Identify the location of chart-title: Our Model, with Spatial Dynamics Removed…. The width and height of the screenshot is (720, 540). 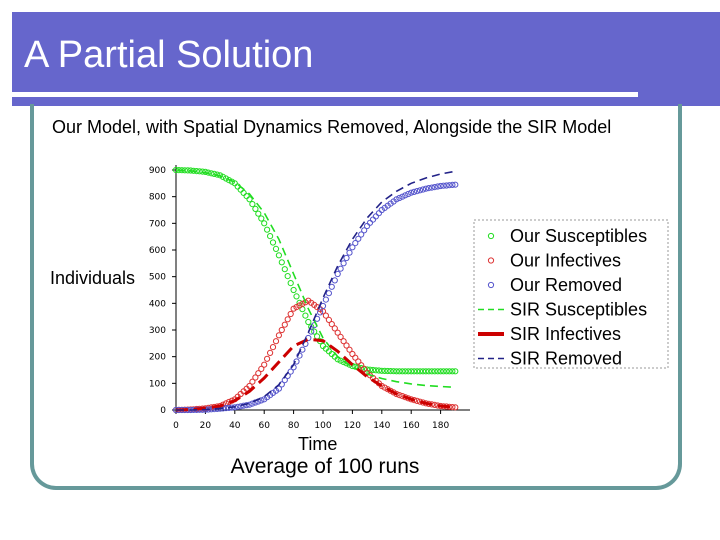
(331, 127).